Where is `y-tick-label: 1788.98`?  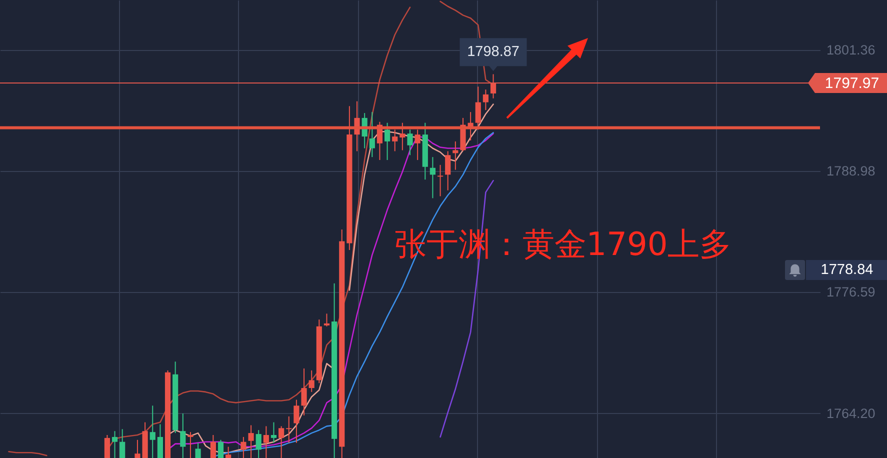 y-tick-label: 1788.98 is located at coordinates (851, 170).